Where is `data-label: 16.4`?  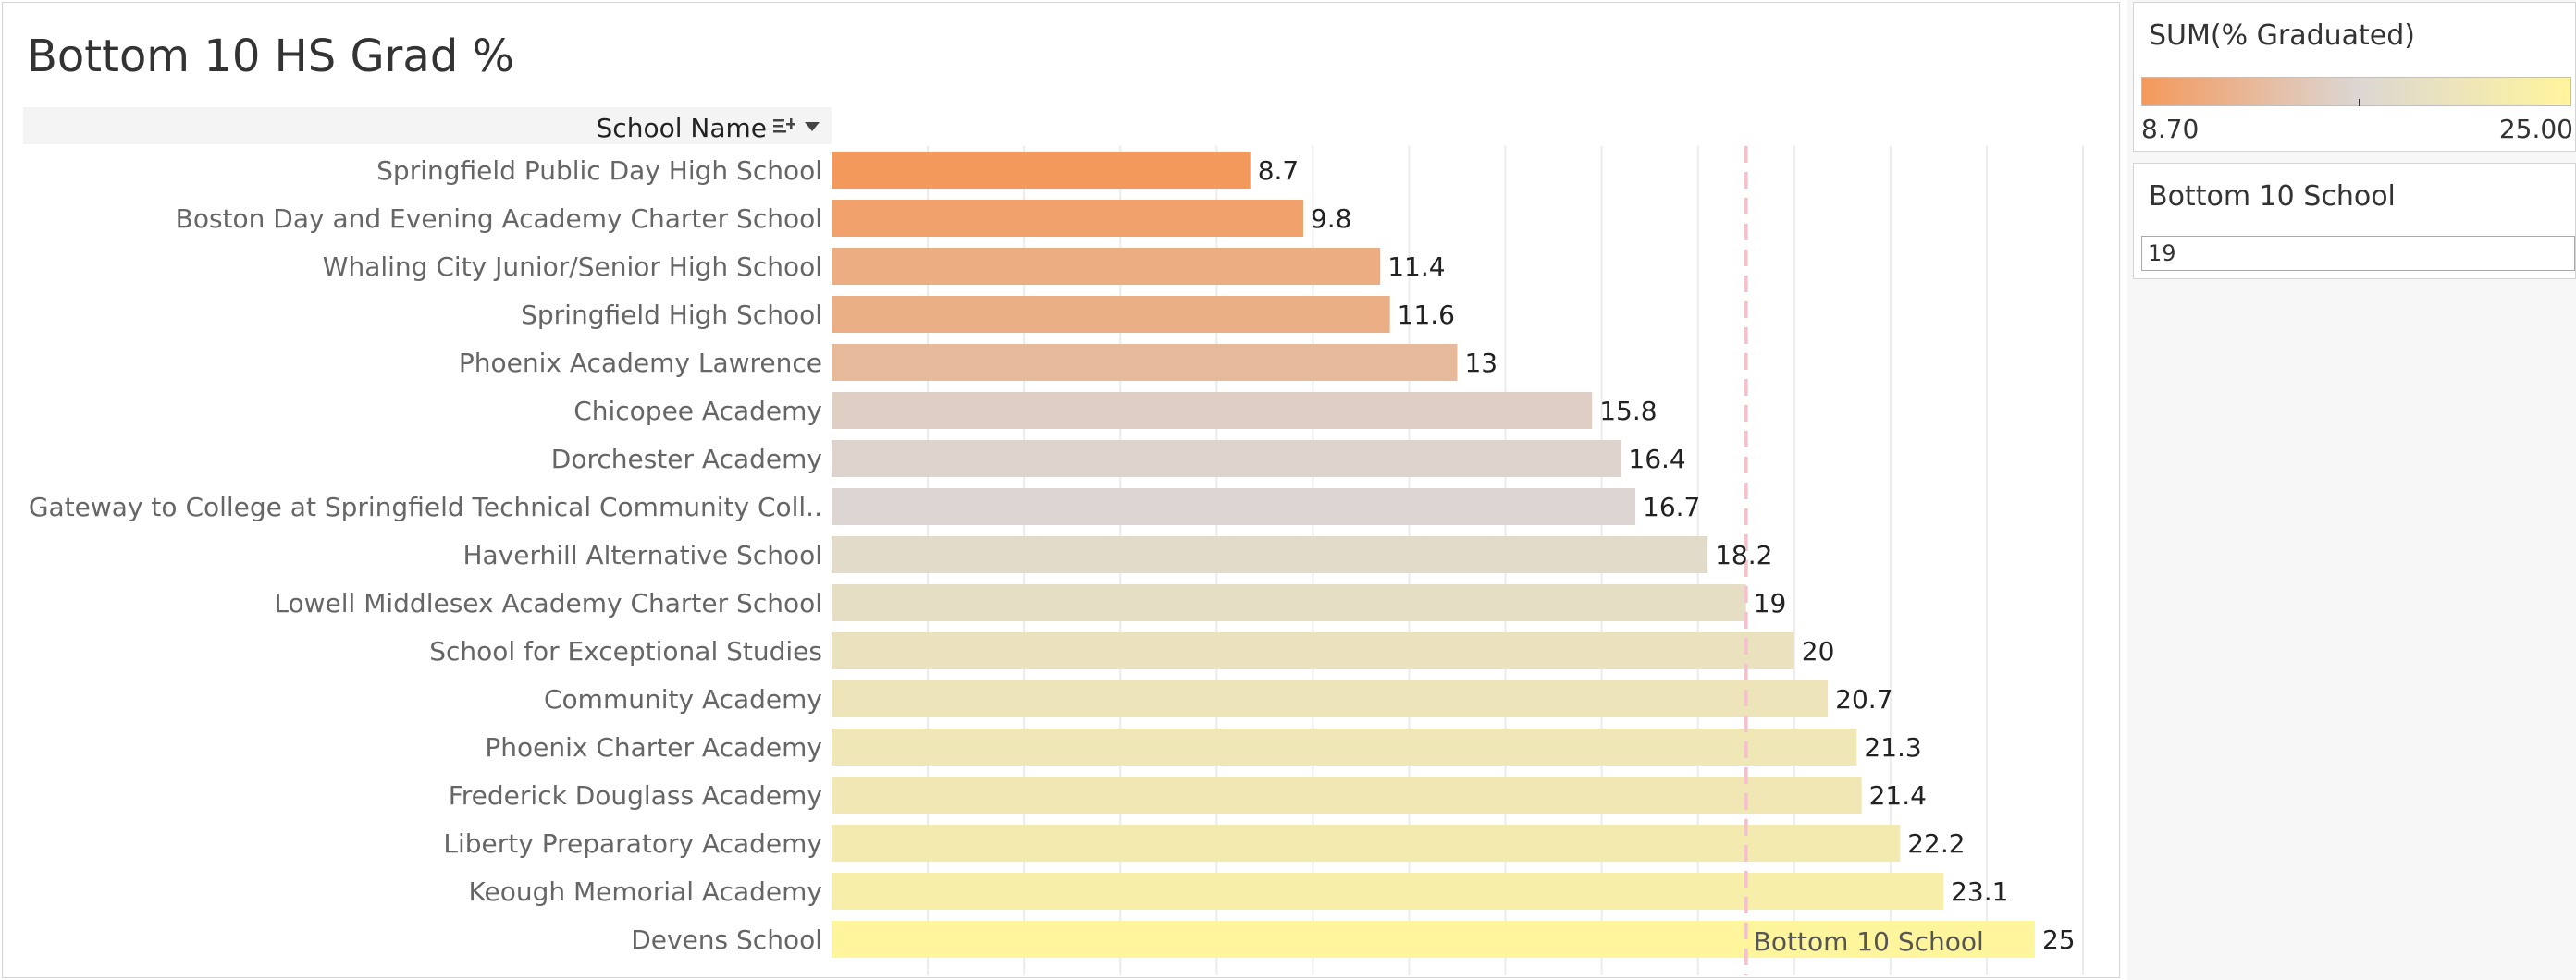
data-label: 16.4 is located at coordinates (1656, 459).